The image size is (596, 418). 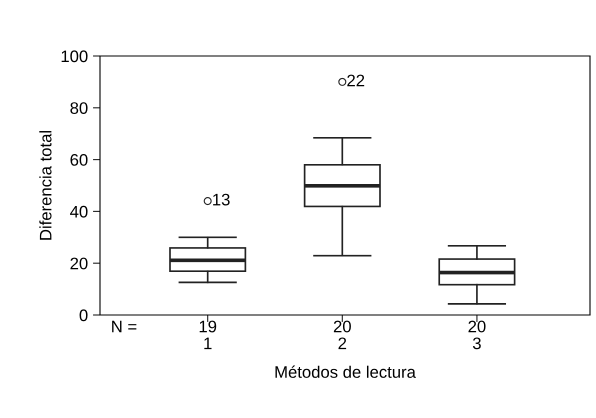 What do you see at coordinates (45, 185) in the screenshot?
I see `y-axis-title: Diferencia total` at bounding box center [45, 185].